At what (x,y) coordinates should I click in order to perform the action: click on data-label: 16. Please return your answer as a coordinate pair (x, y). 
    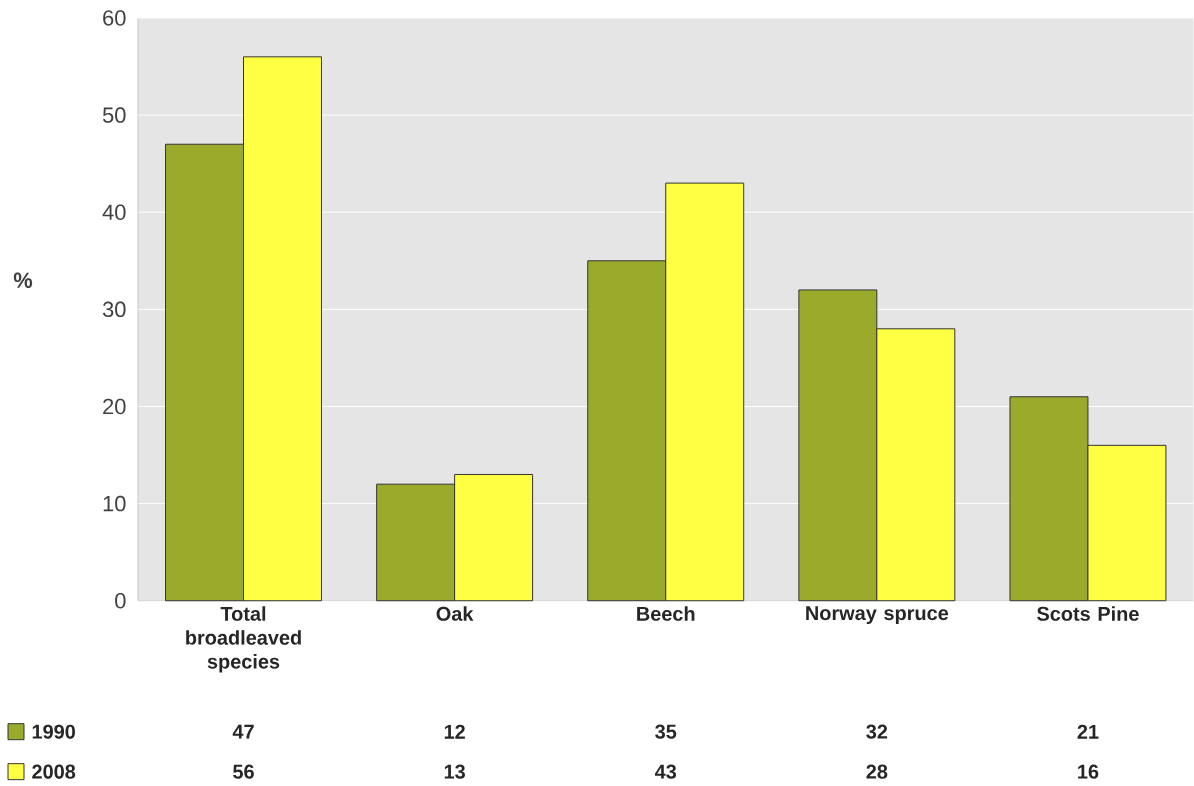
    Looking at the image, I should click on (1088, 771).